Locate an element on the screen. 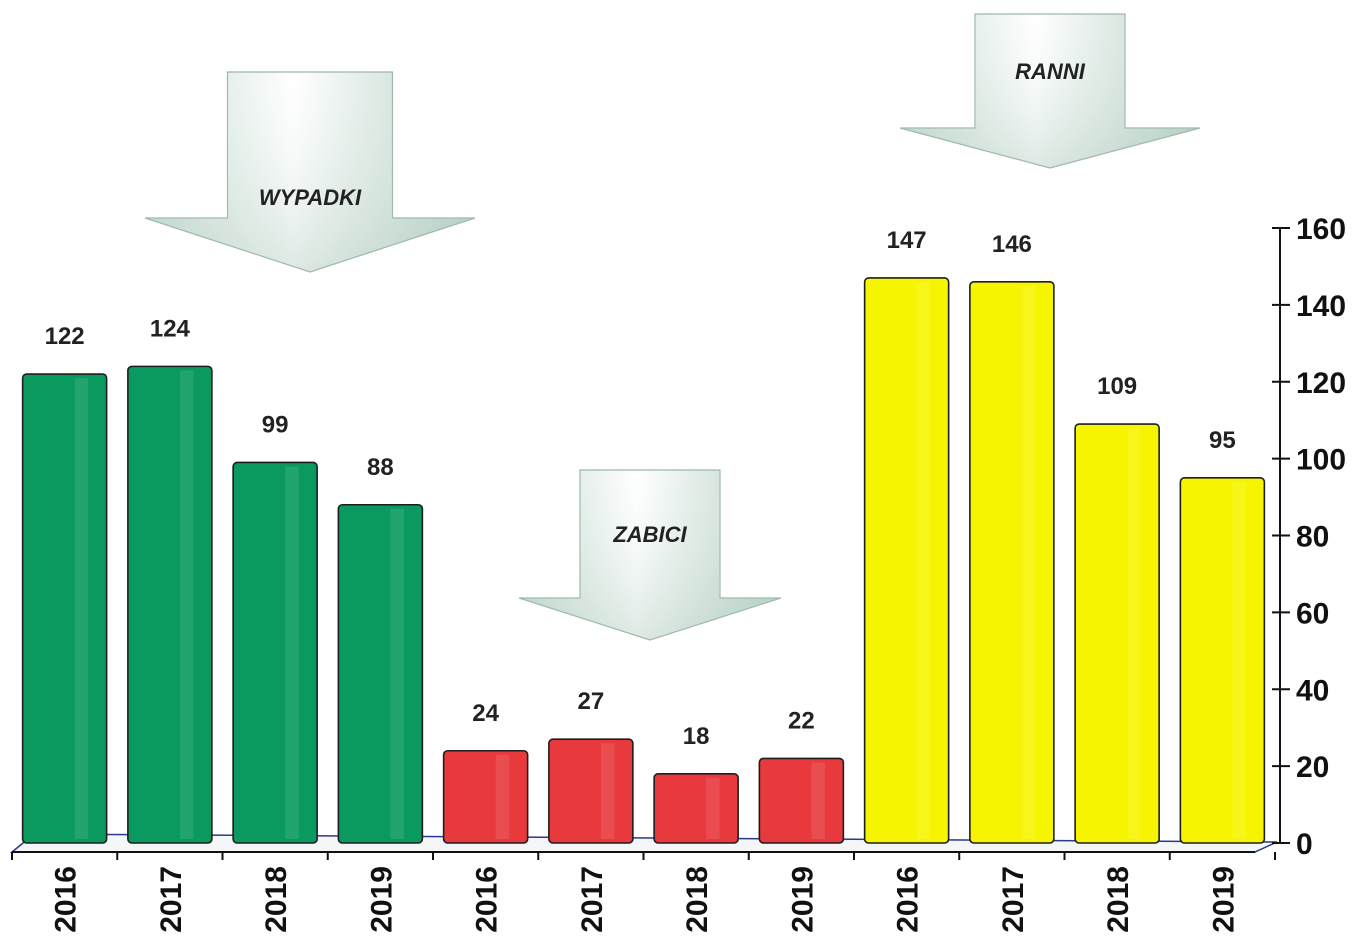 Image resolution: width=1364 pixels, height=948 pixels. data-label-ranni-2017: 146 is located at coordinates (1012, 244).